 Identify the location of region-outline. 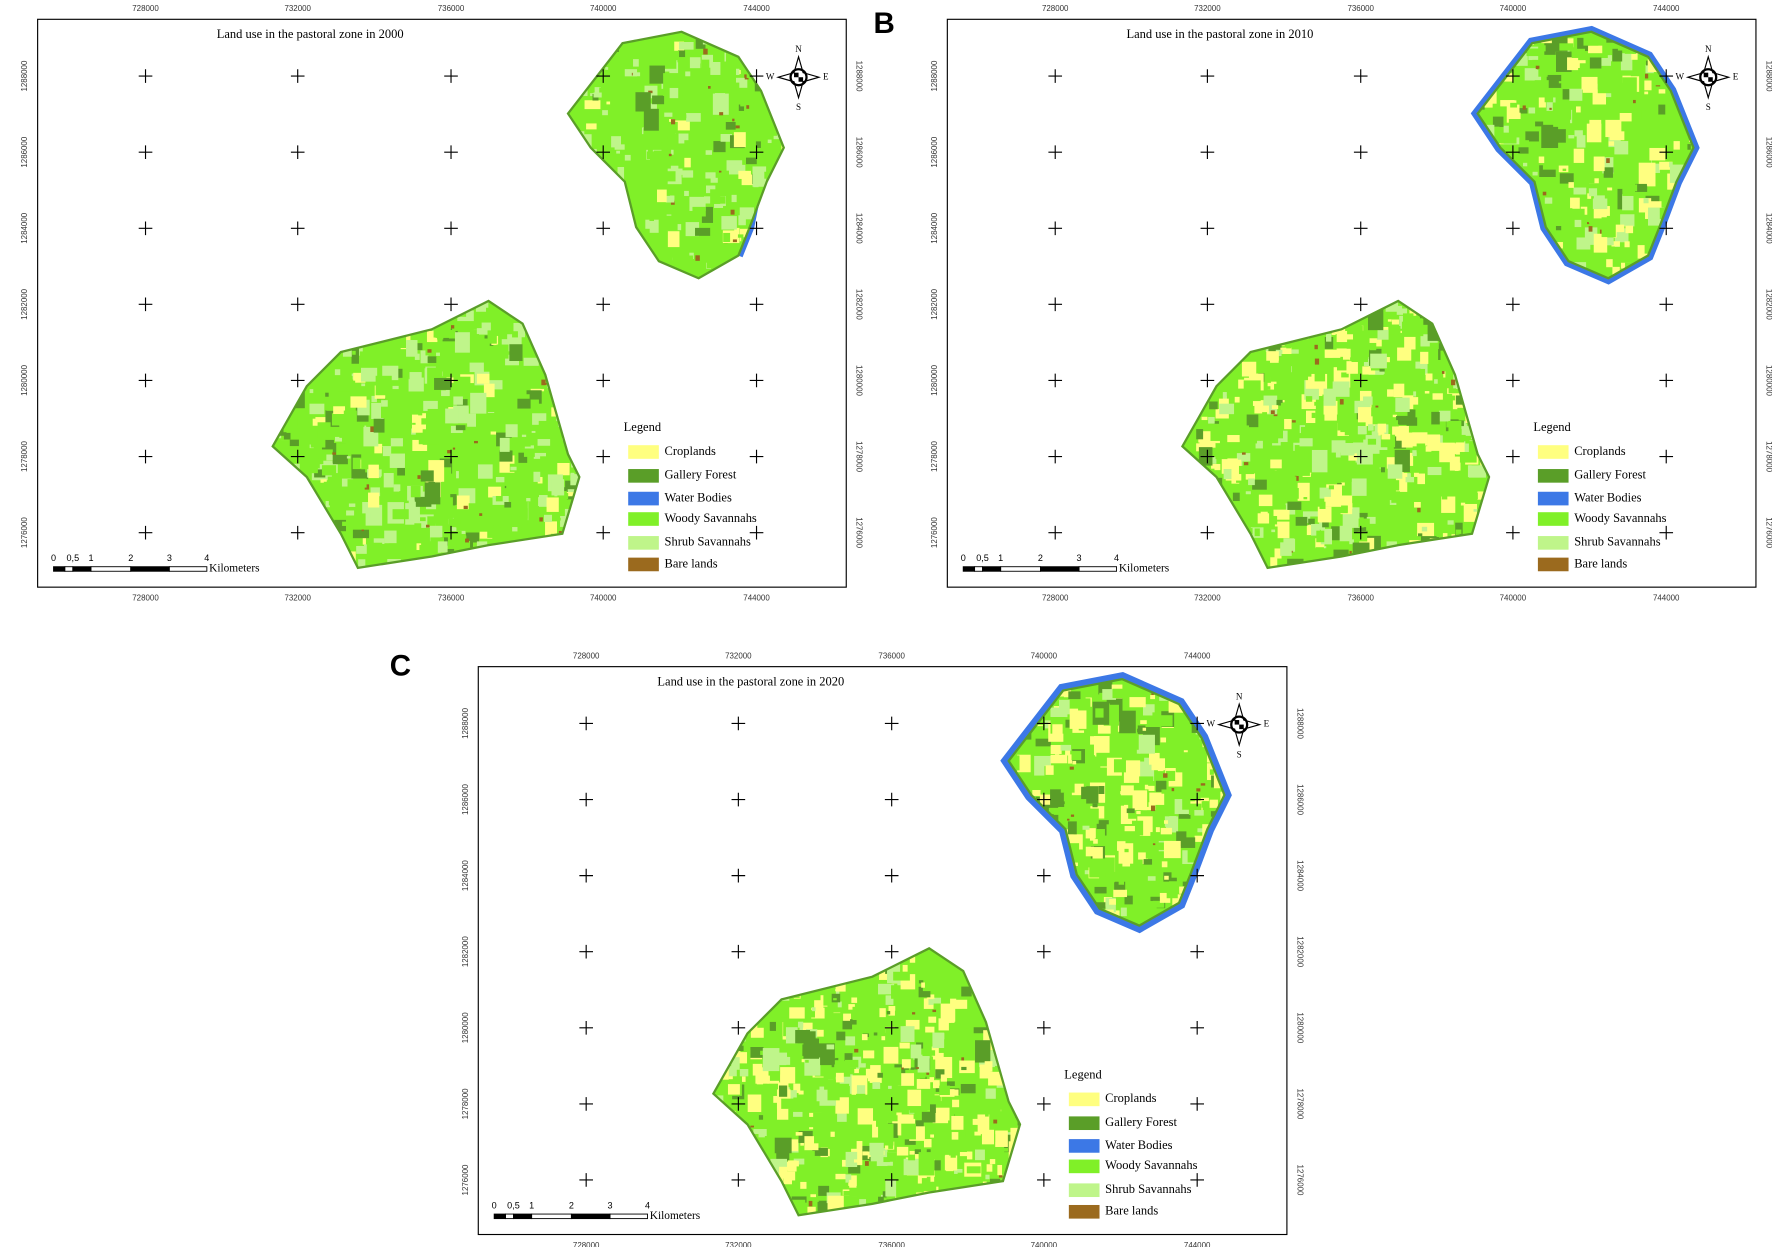
(676, 155).